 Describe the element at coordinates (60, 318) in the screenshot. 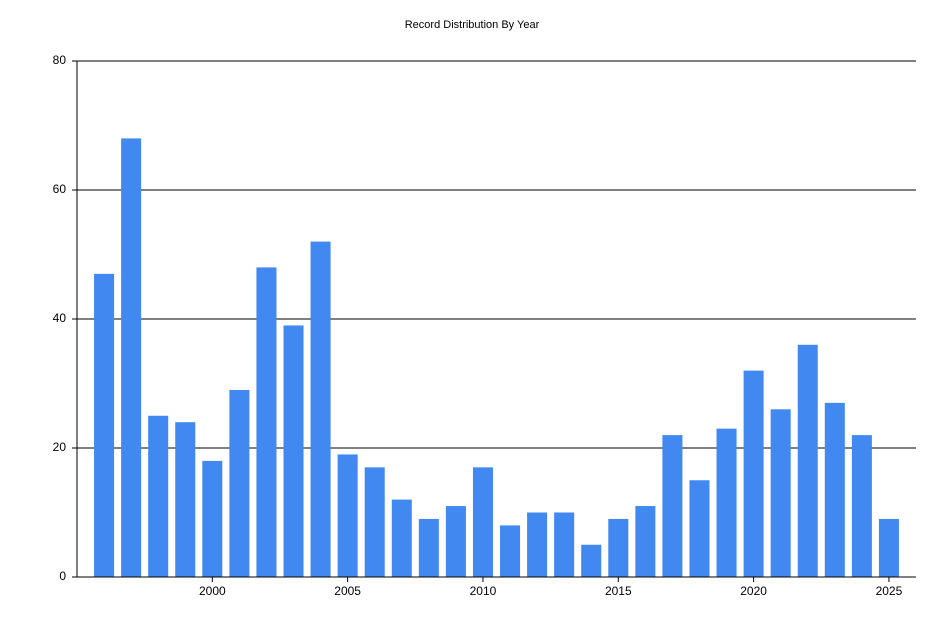

I see `y-tick-label: 40` at that location.